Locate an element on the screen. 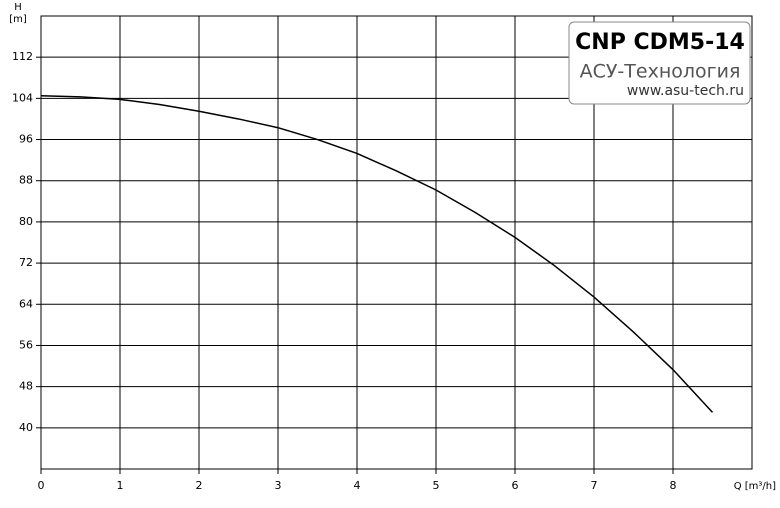 This screenshot has height=508, width=780. y-tick-label: 88 is located at coordinates (26, 180).